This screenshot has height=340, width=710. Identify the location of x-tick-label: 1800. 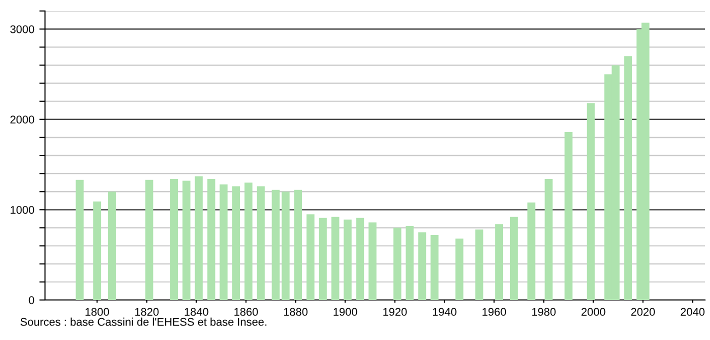
(98, 312).